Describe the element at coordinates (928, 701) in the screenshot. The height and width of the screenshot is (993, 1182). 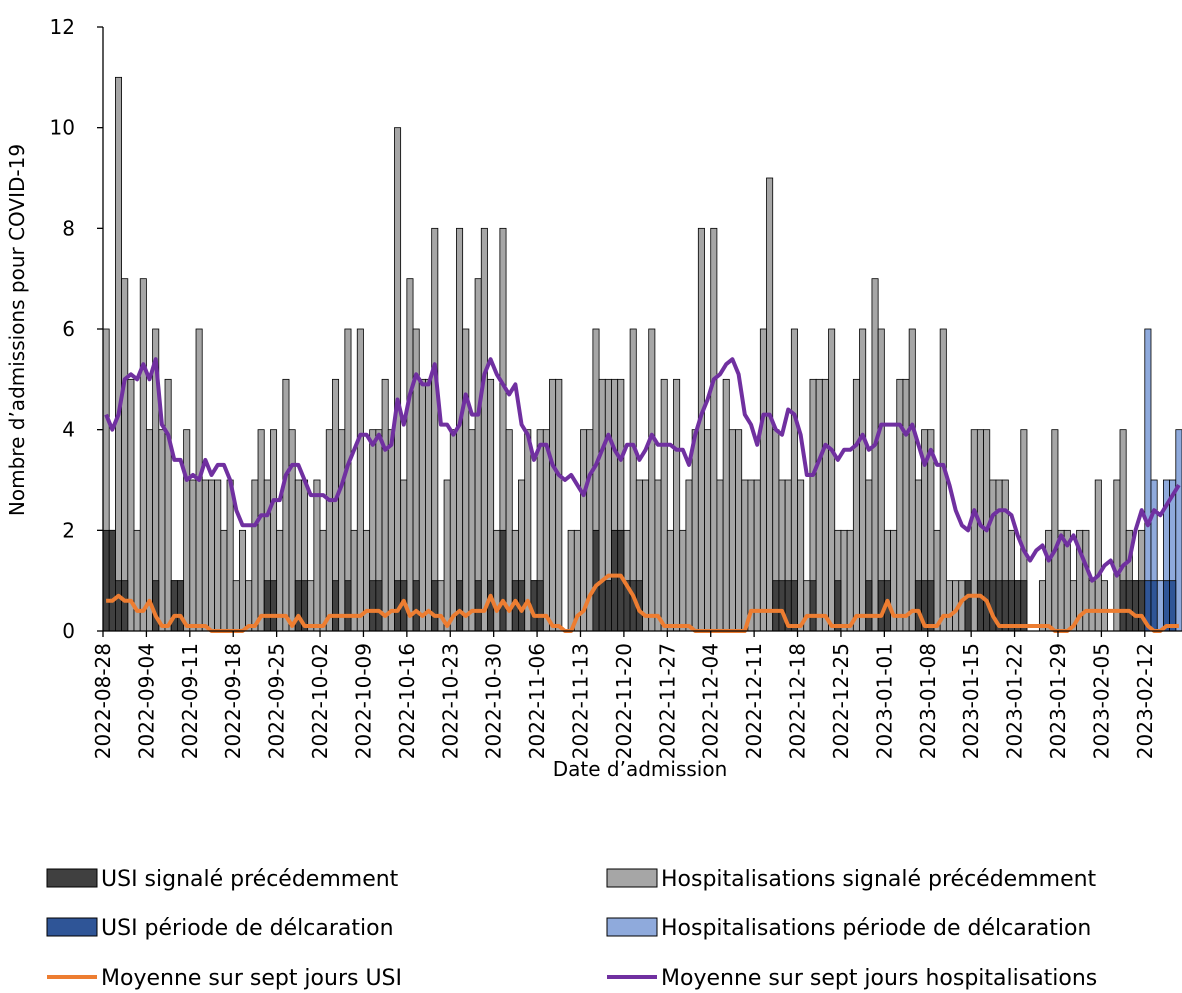
I see `x-tick-label: 2023-01-08` at that location.